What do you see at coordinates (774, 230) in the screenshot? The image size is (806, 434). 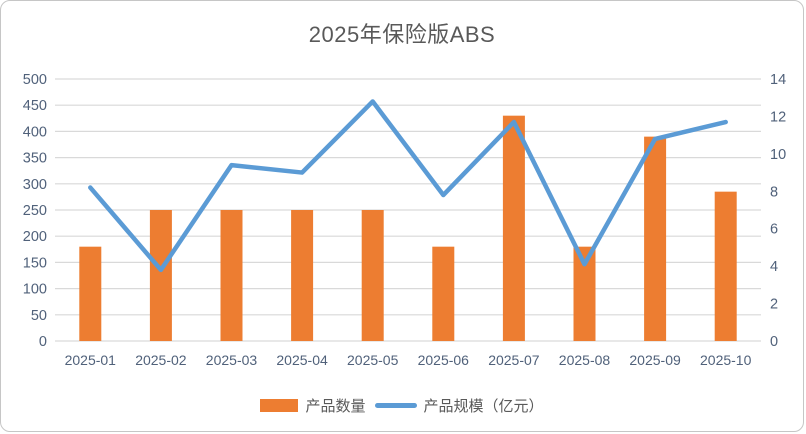 I see `y-axis-right-tick-label: 6` at bounding box center [774, 230].